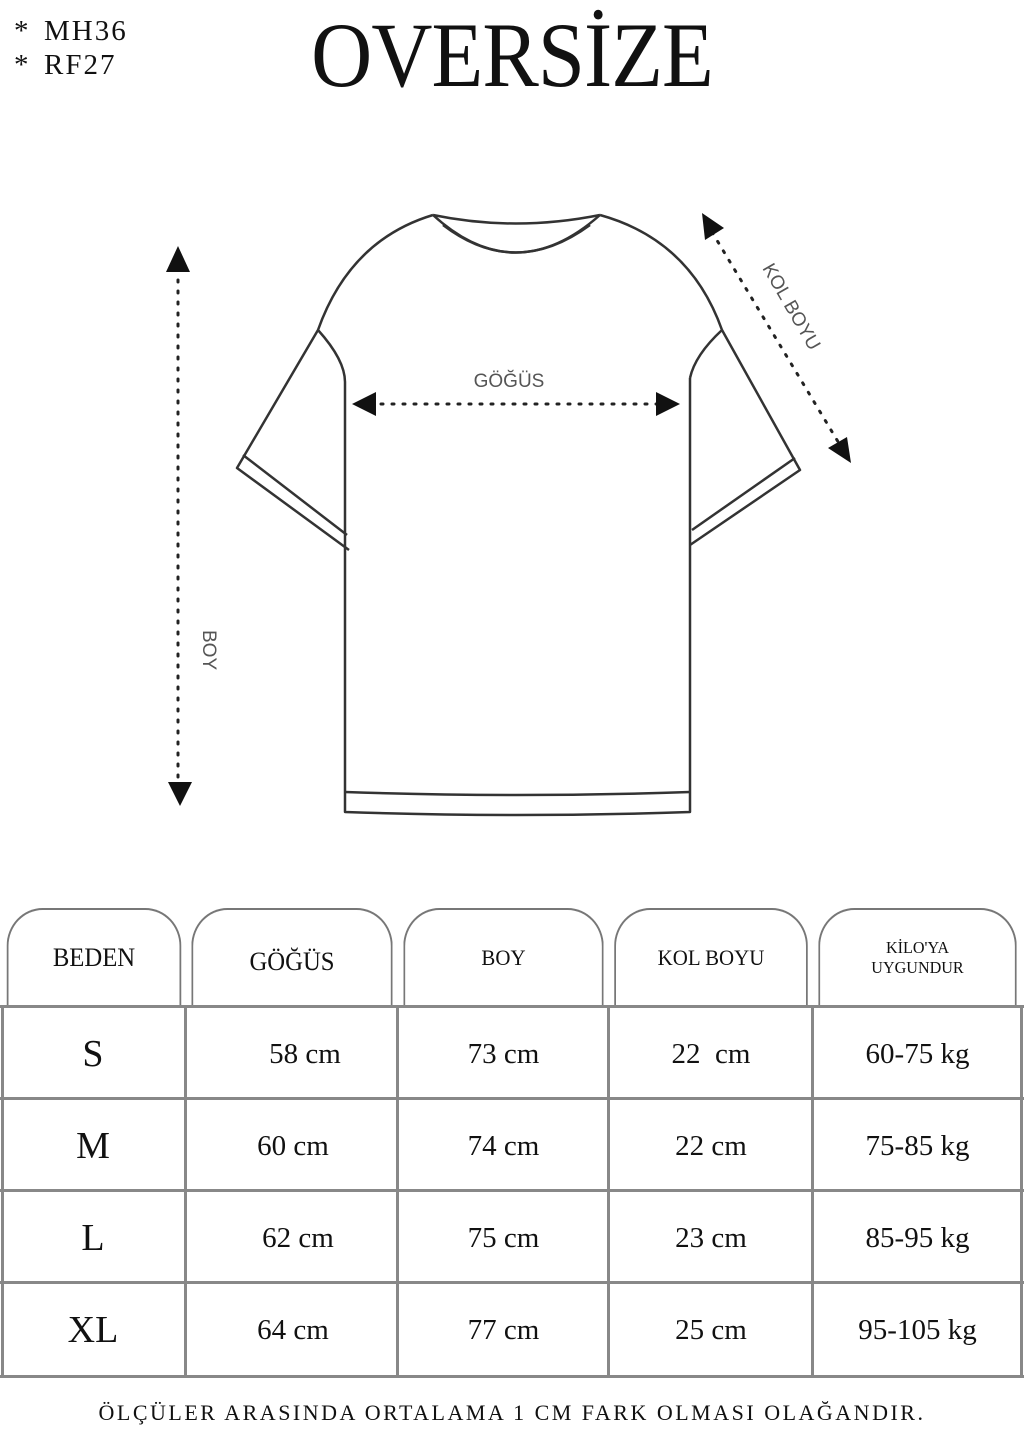 The width and height of the screenshot is (1024, 1449). I want to click on table-row: S 58 cm 73 cm 22 cm 60-75 kg, so click(512, 1052).